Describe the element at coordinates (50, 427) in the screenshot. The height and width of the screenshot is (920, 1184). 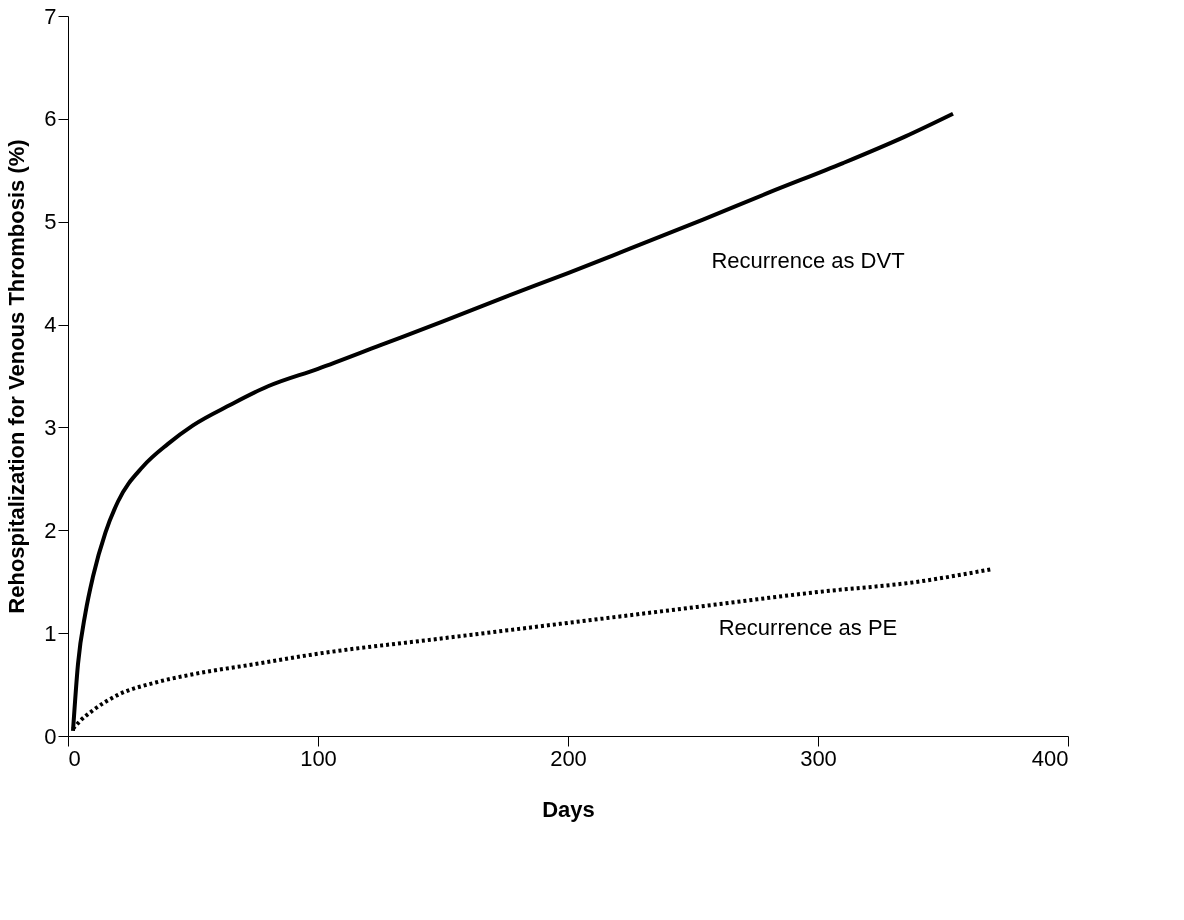
I see `y-tick-label: 3` at that location.